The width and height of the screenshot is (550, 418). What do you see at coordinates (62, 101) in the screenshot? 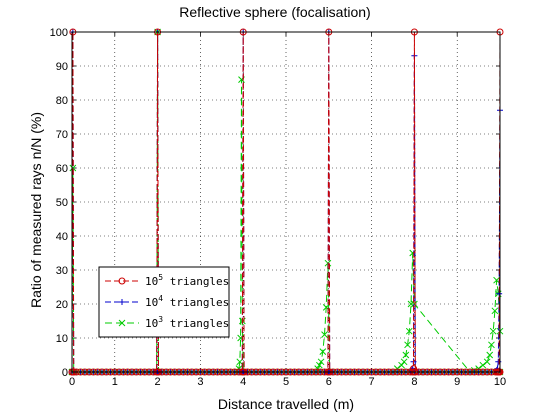
I see `y-tick-label: 80` at bounding box center [62, 101].